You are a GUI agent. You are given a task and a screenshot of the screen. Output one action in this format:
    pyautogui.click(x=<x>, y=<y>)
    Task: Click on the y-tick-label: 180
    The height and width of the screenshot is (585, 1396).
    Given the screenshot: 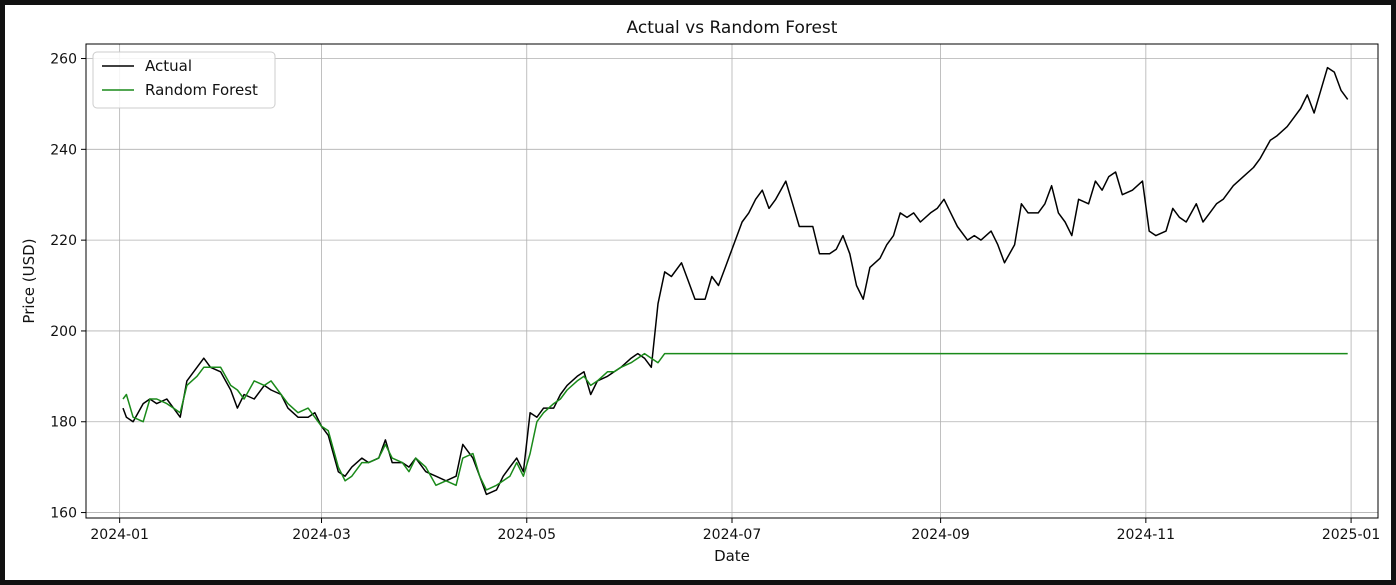 What is the action you would take?
    pyautogui.click(x=63, y=423)
    